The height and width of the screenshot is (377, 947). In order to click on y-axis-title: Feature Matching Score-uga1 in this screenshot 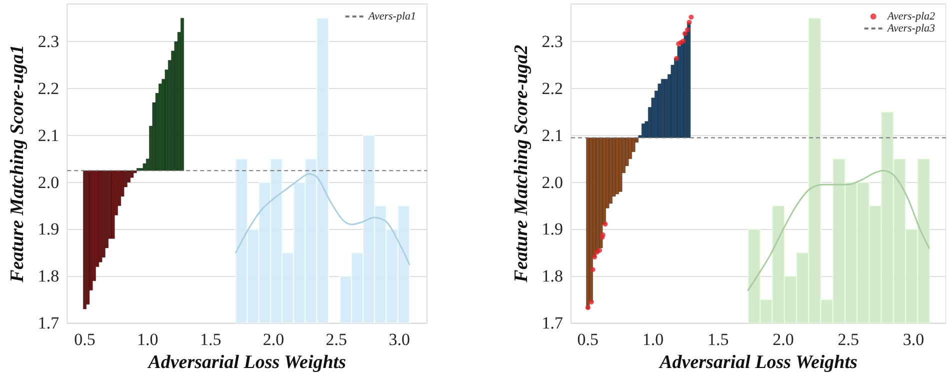, I will do `click(17, 164)`.